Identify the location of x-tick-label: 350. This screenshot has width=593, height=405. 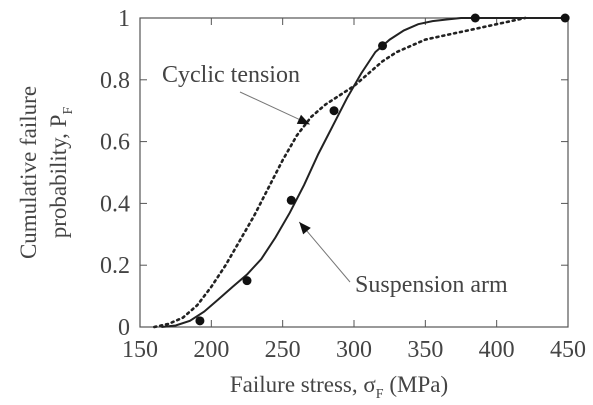
(425, 350).